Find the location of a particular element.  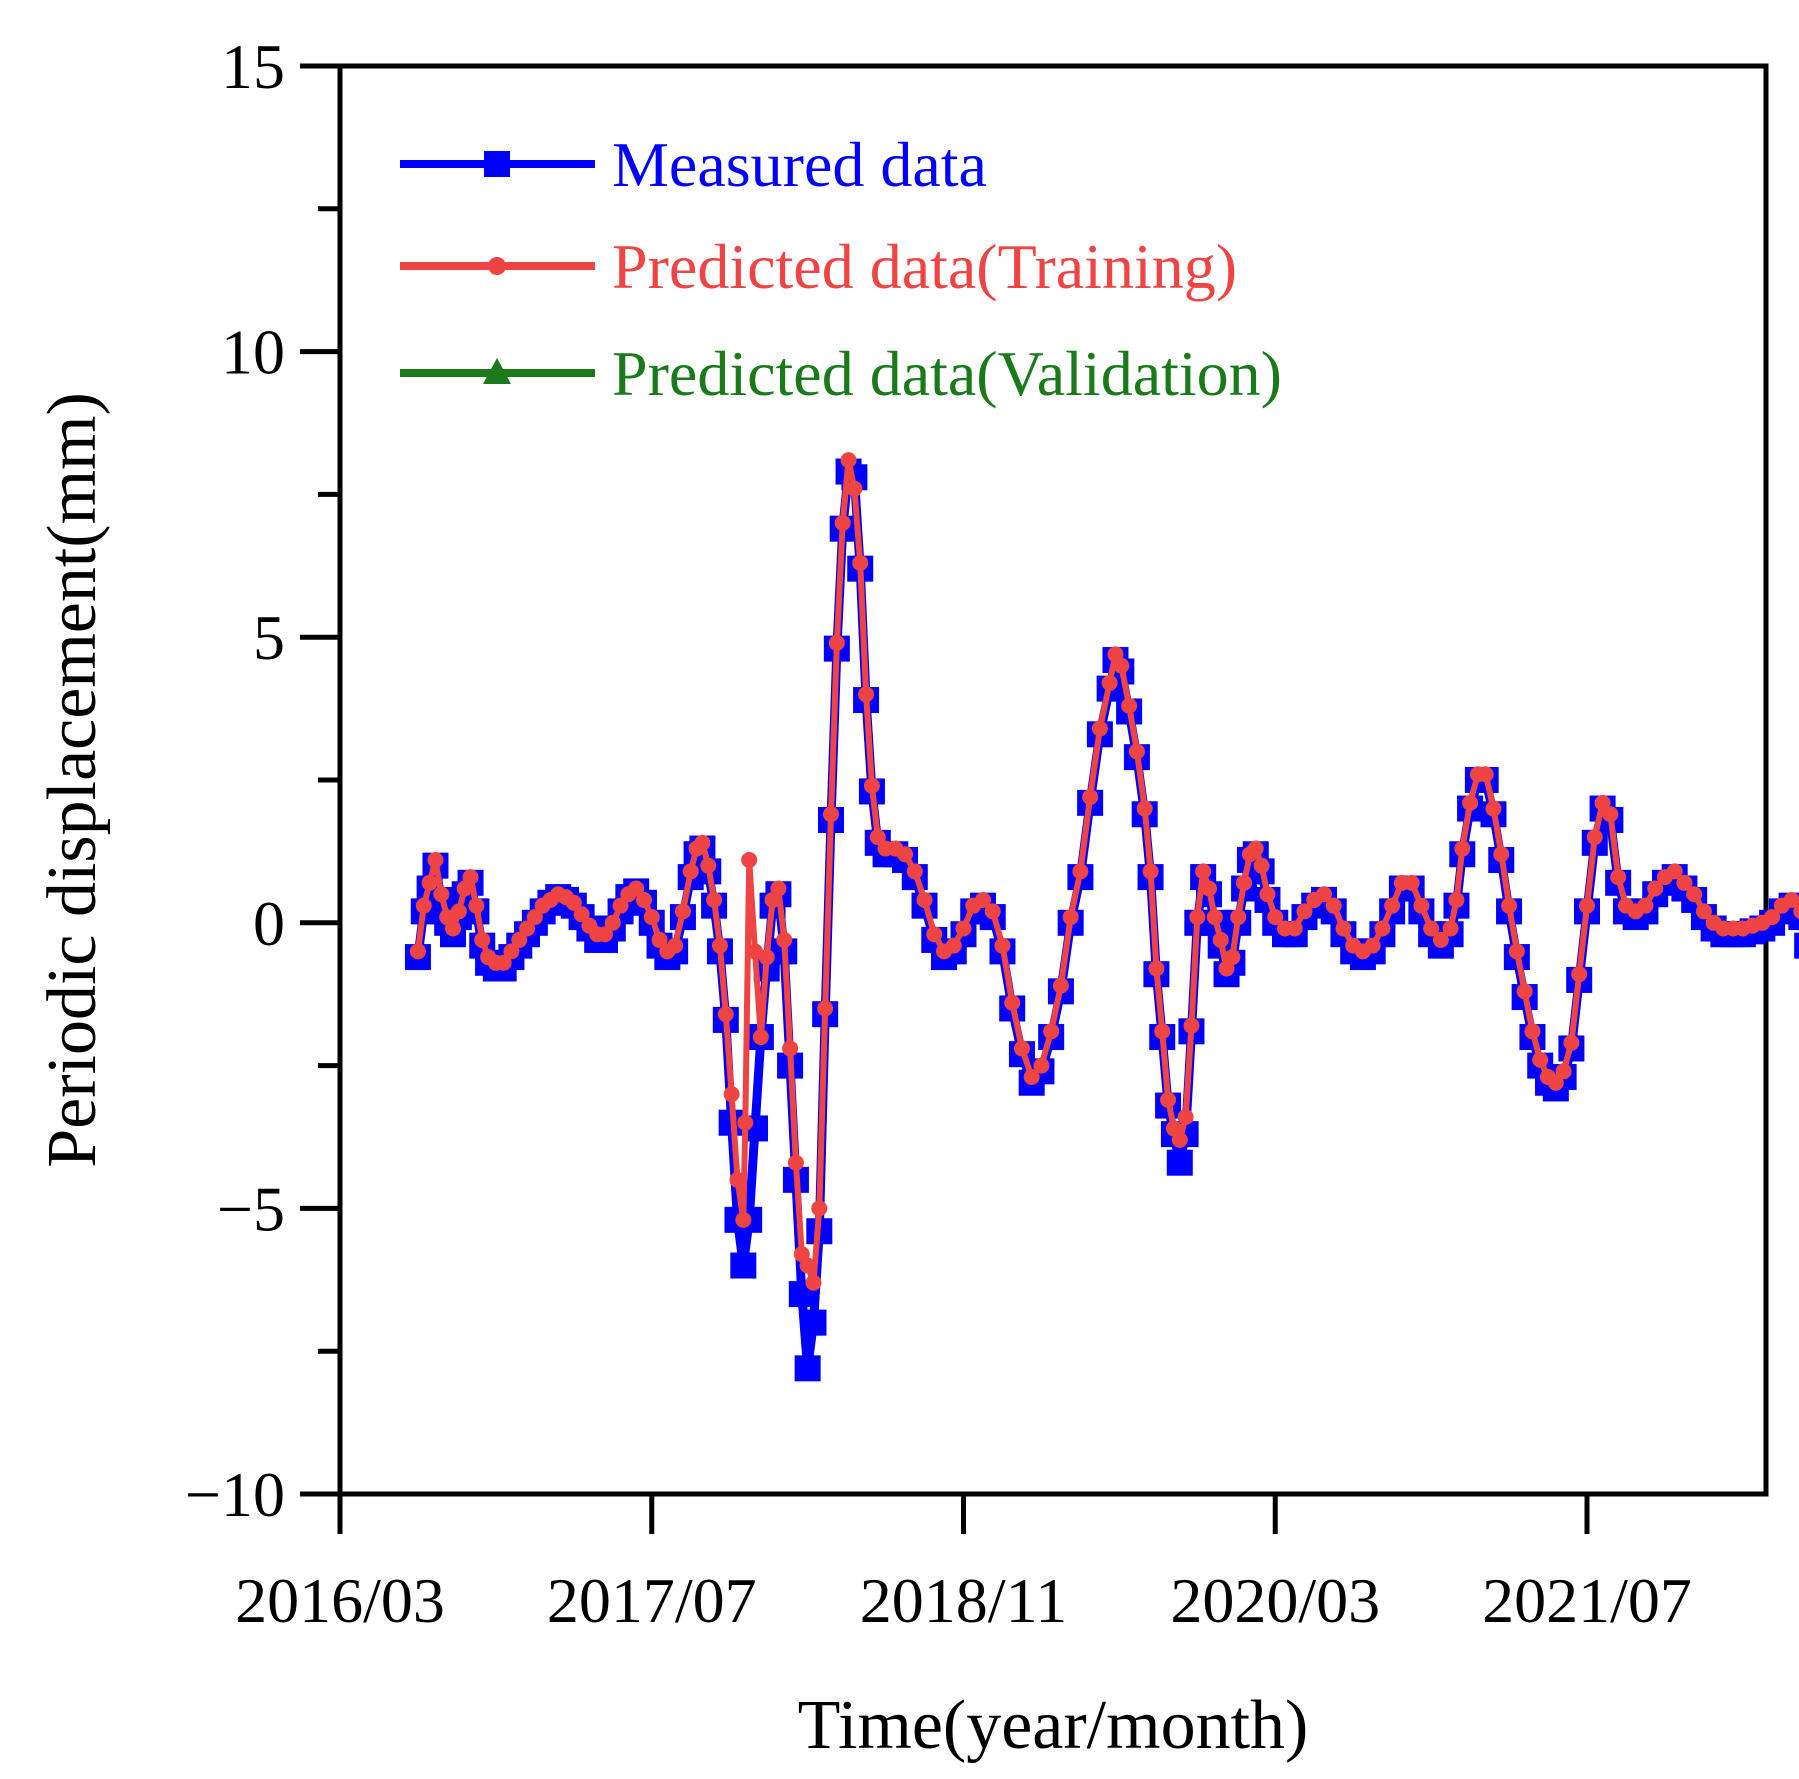

y-tick-label: −10 is located at coordinates (235, 1494).